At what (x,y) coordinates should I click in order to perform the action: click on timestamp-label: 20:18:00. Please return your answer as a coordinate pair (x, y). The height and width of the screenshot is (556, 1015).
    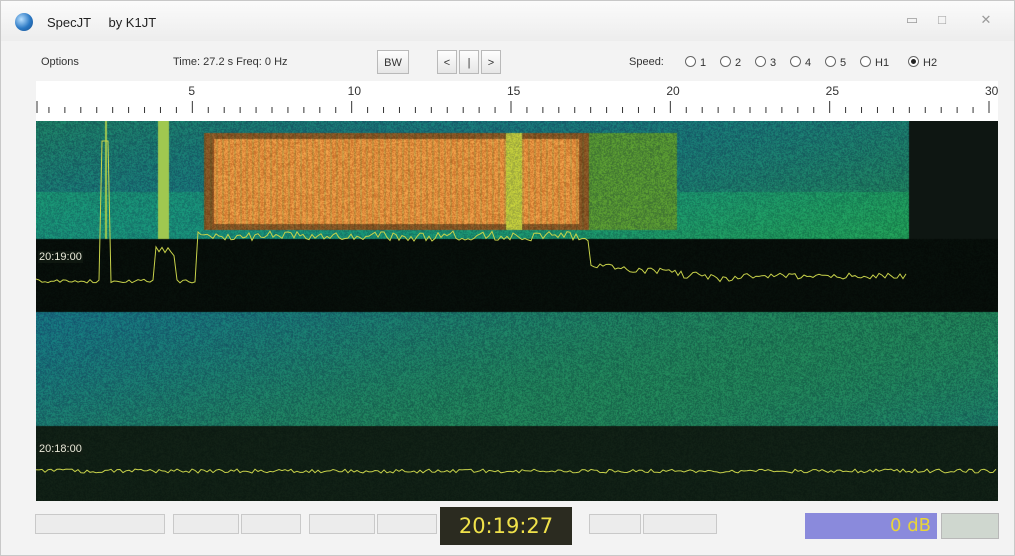
    Looking at the image, I should click on (60, 449).